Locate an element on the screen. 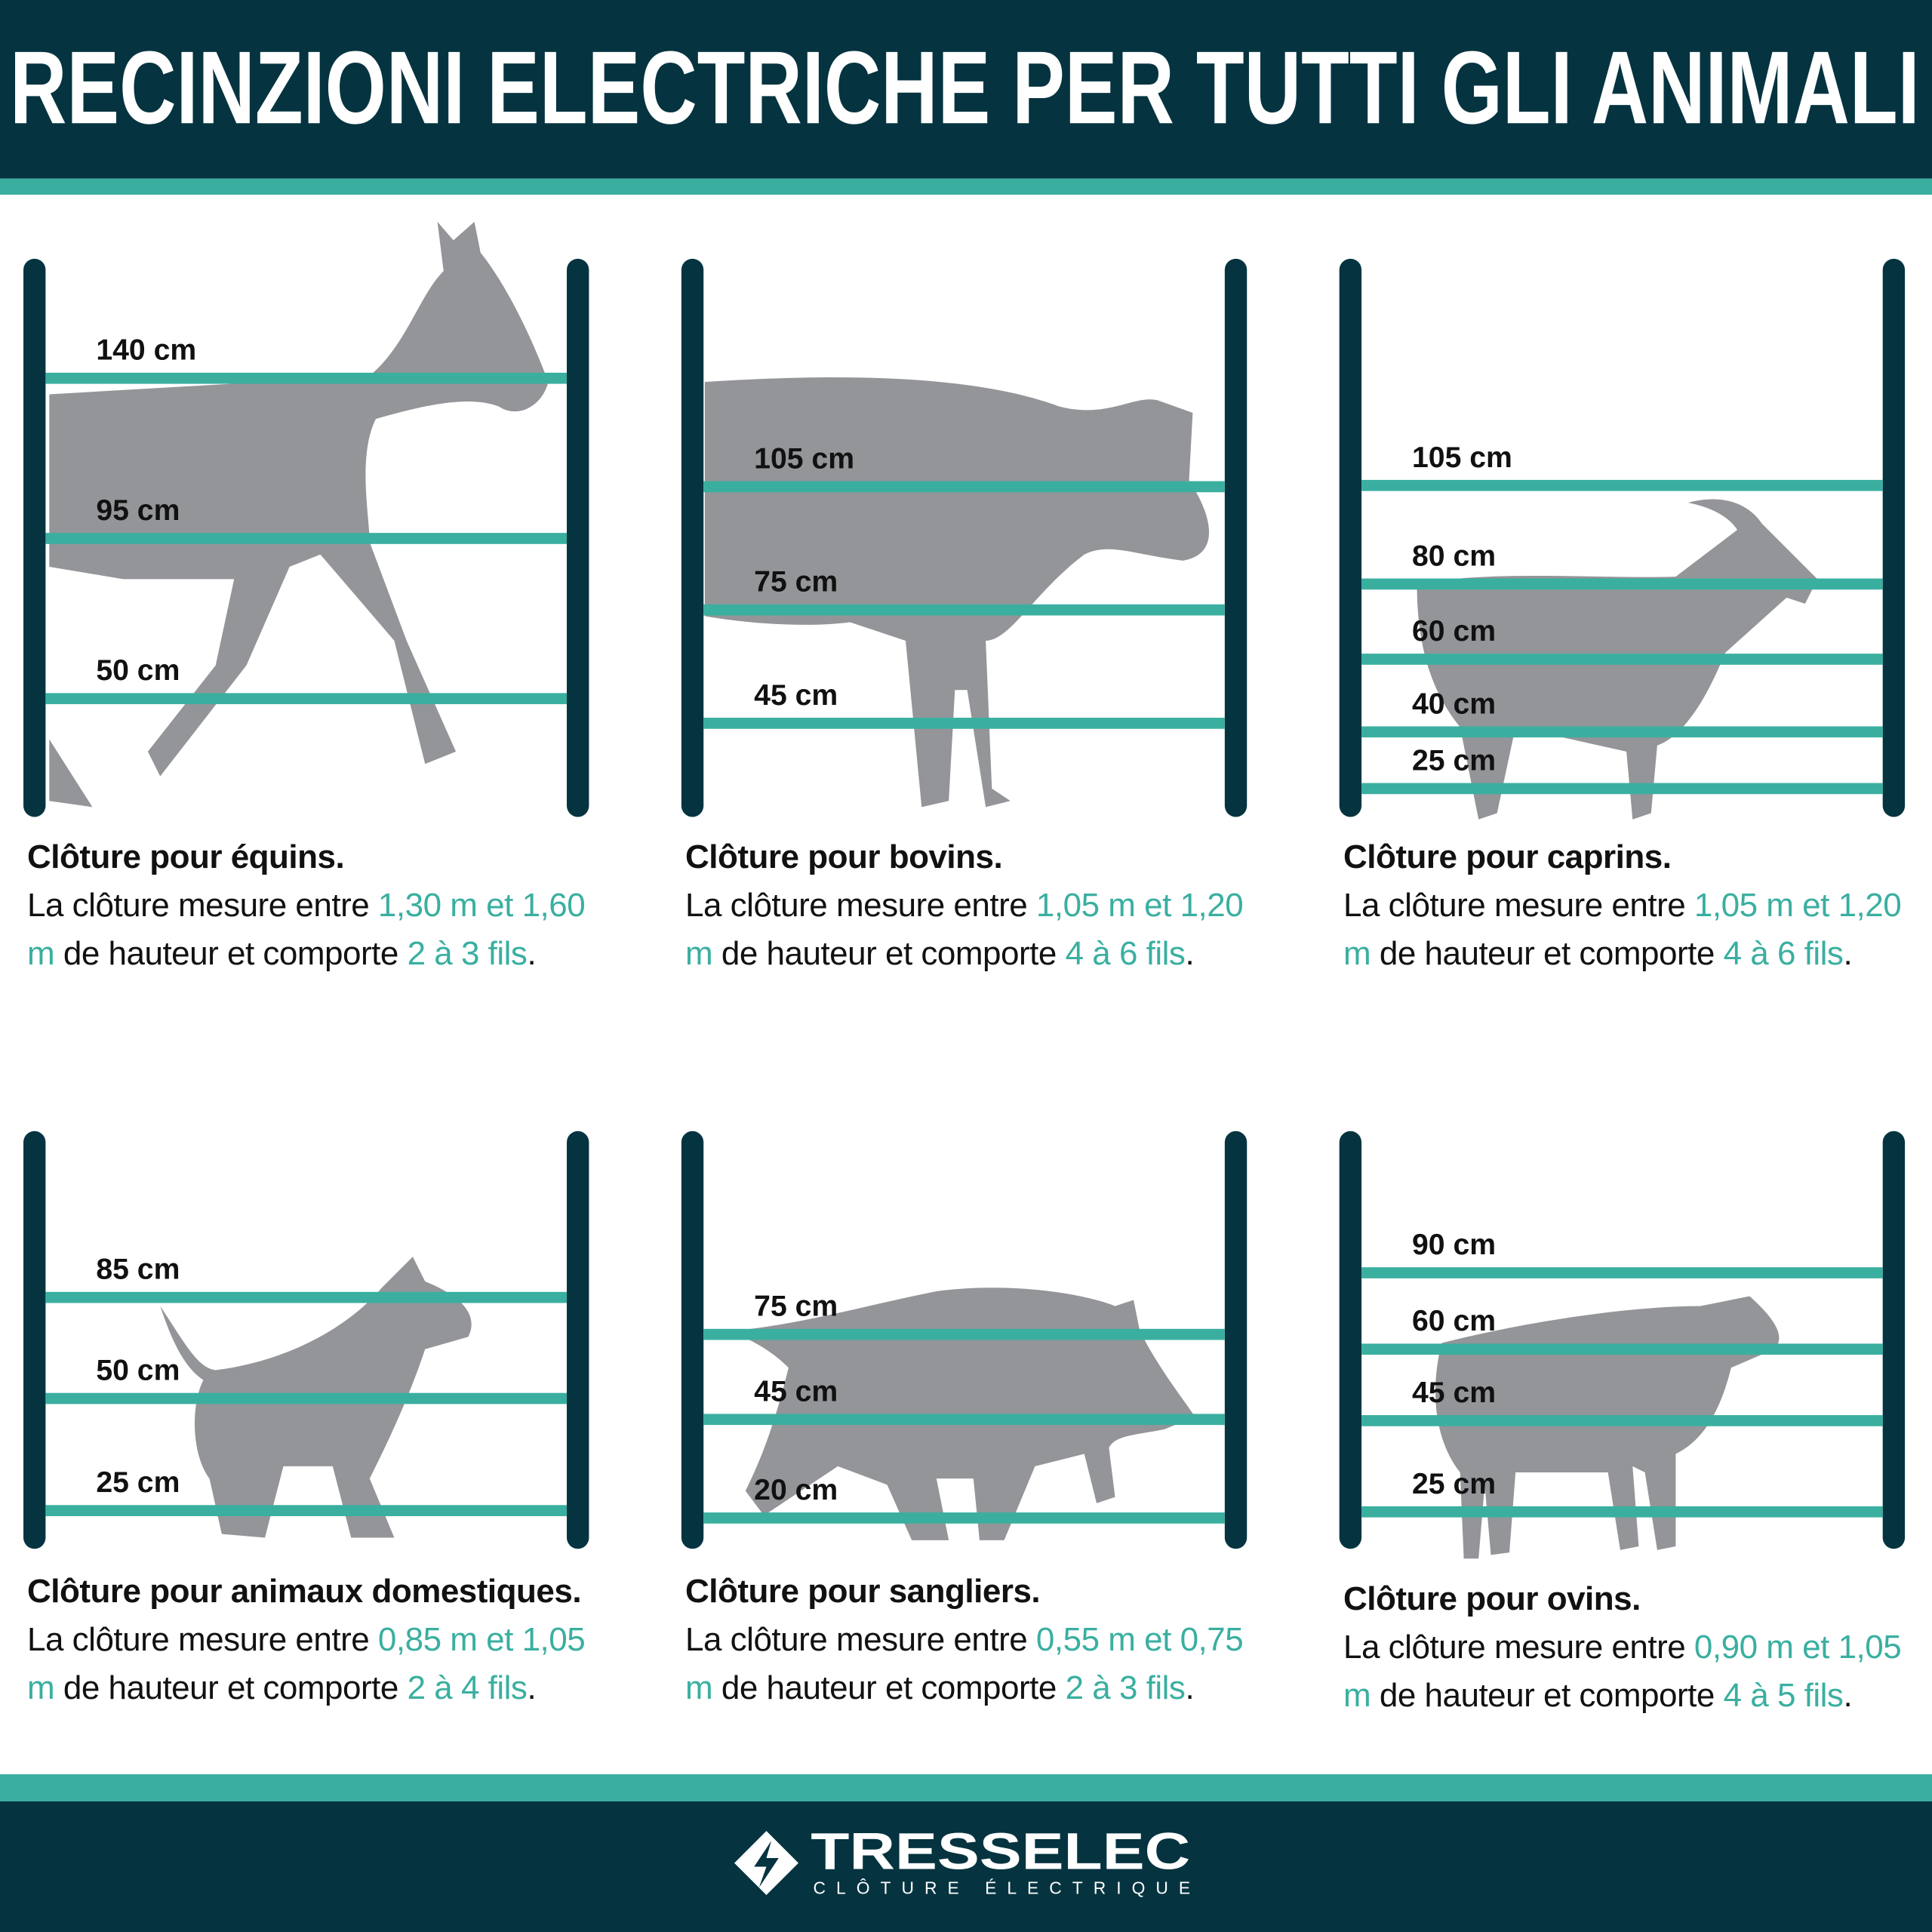  header-stripe is located at coordinates (966, 186).